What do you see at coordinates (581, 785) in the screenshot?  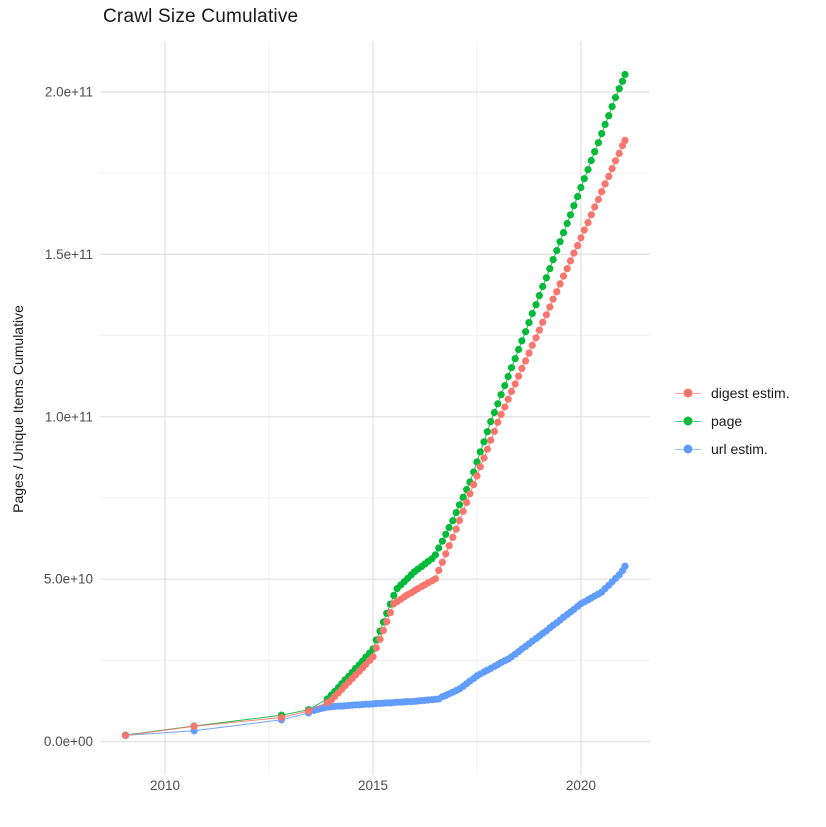 I see `x-tick-label: 2020` at bounding box center [581, 785].